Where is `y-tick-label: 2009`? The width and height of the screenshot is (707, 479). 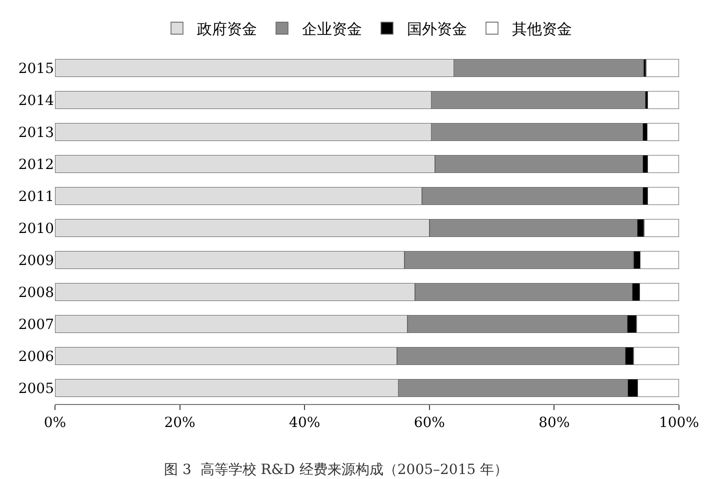 y-tick-label: 2009 is located at coordinates (36, 260).